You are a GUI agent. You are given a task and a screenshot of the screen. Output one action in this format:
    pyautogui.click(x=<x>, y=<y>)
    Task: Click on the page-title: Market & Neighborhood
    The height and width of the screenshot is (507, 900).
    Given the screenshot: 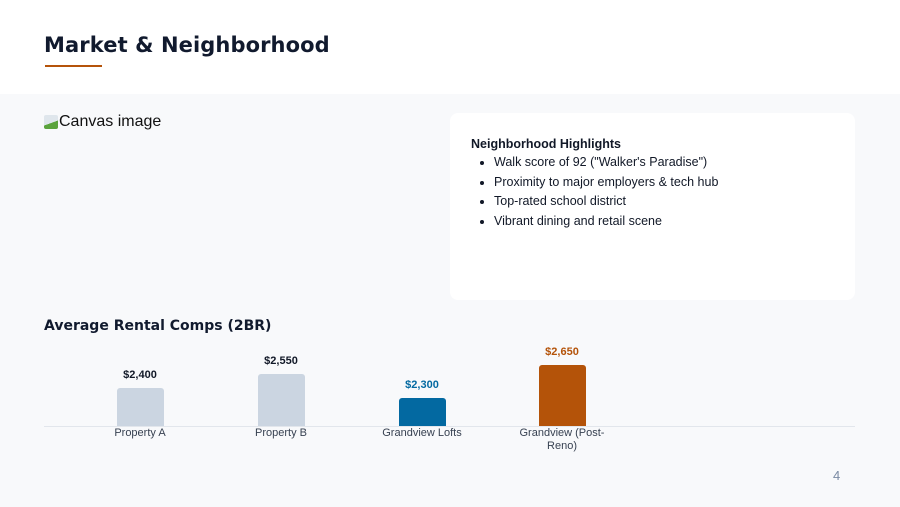 What is the action you would take?
    pyautogui.click(x=187, y=45)
    